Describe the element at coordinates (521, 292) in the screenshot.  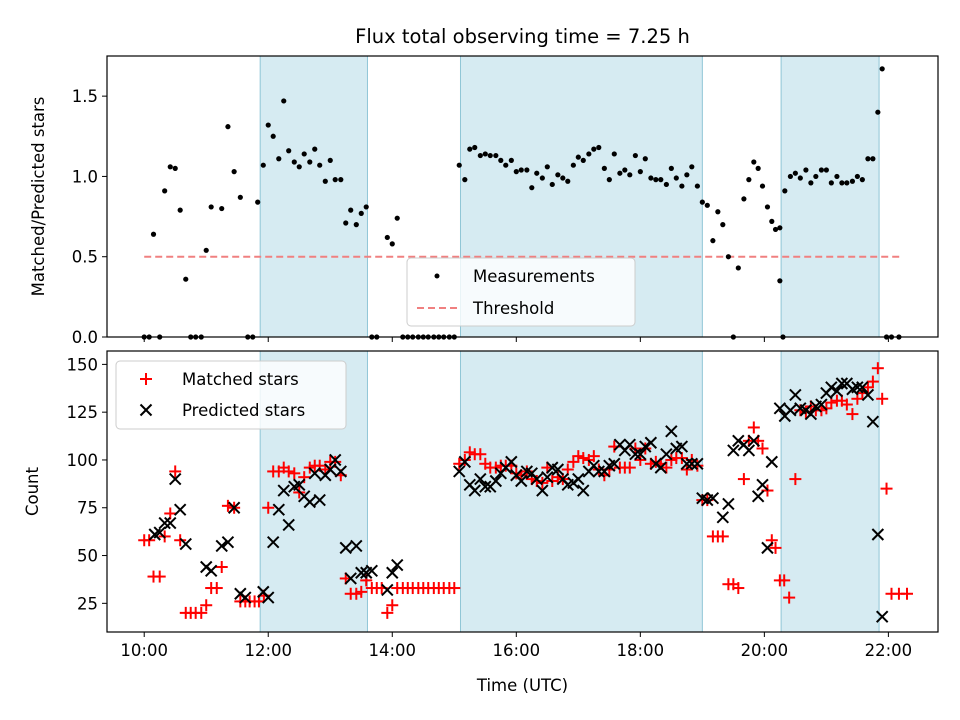
I see `top-legend-box` at that location.